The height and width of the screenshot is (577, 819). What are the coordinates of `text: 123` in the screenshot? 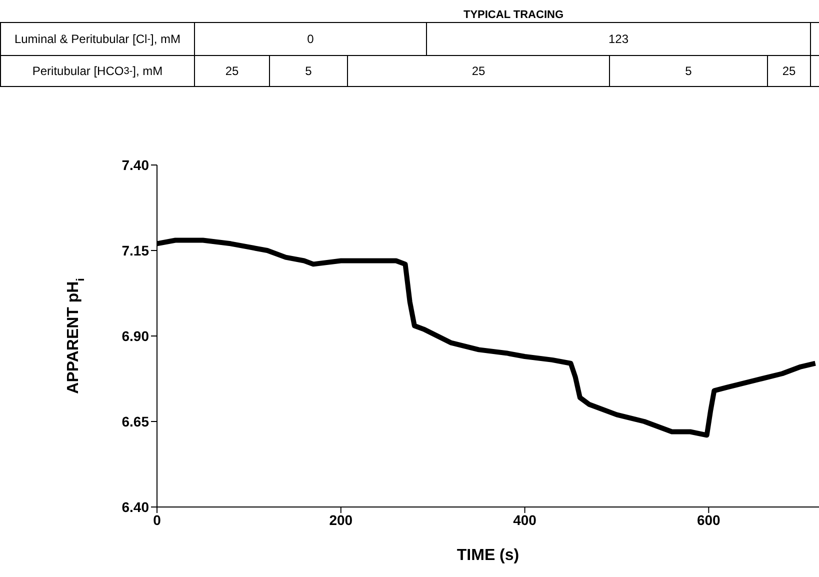 It's located at (619, 39).